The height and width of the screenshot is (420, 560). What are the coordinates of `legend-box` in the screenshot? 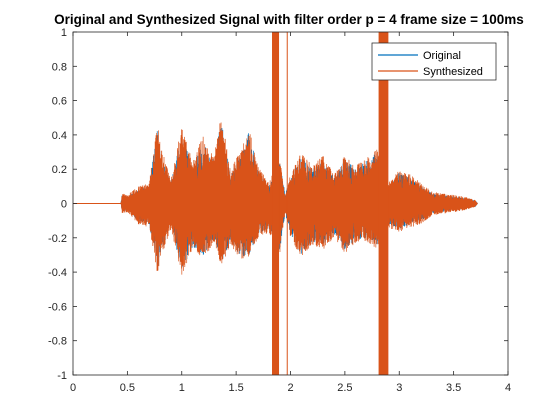 It's located at (434, 61).